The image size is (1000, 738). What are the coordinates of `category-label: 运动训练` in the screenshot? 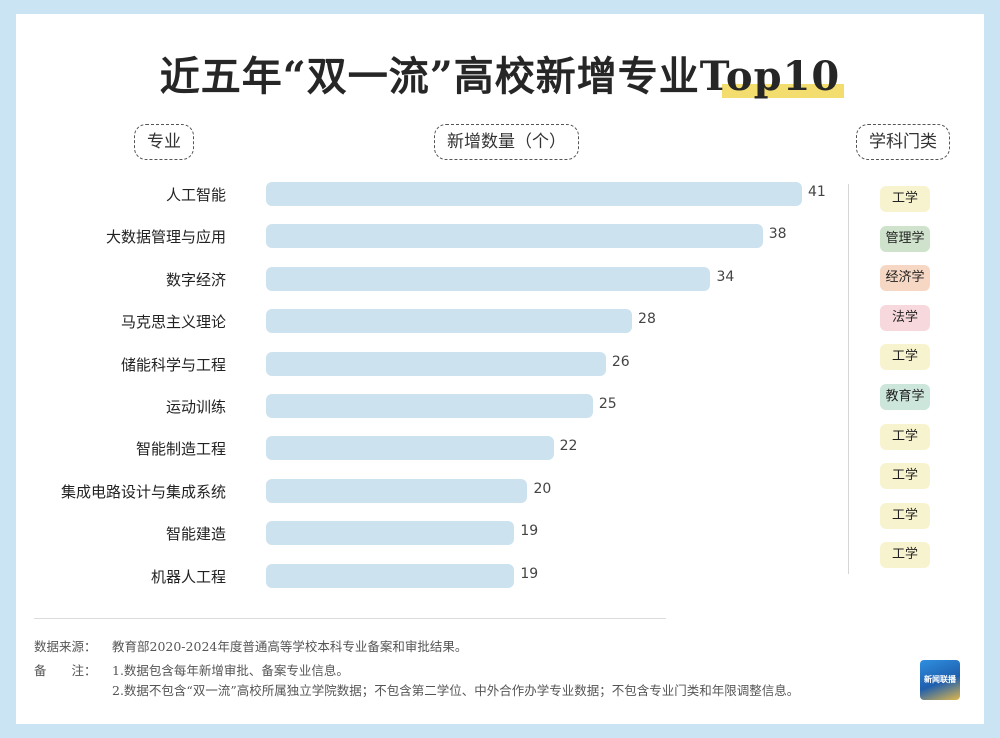 It's located at (195, 407).